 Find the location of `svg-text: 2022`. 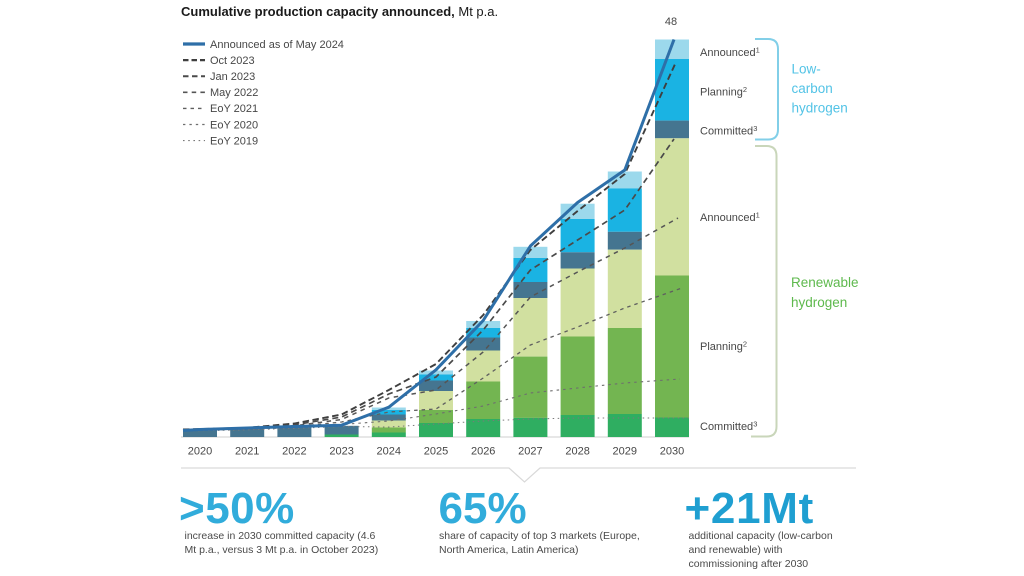

svg-text: 2022 is located at coordinates (294, 452).